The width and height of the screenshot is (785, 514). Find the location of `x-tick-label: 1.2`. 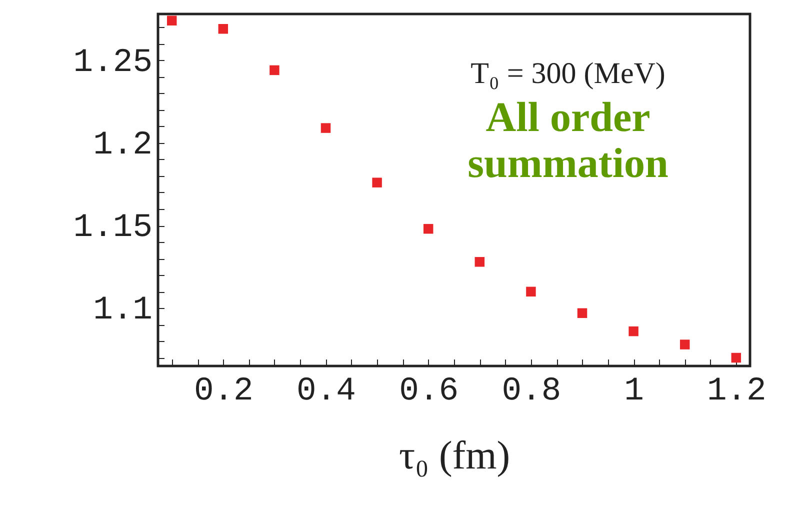

x-tick-label: 1.2 is located at coordinates (736, 391).